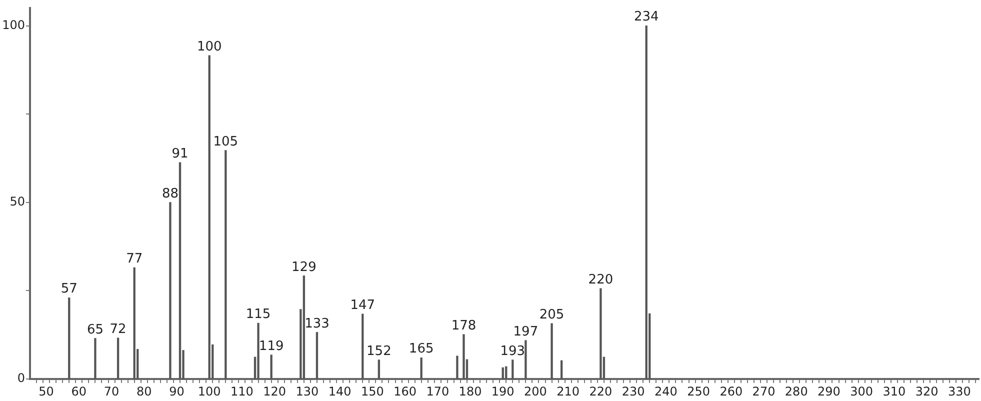 This screenshot has width=981, height=401. I want to click on annotation: 65, so click(95, 330).